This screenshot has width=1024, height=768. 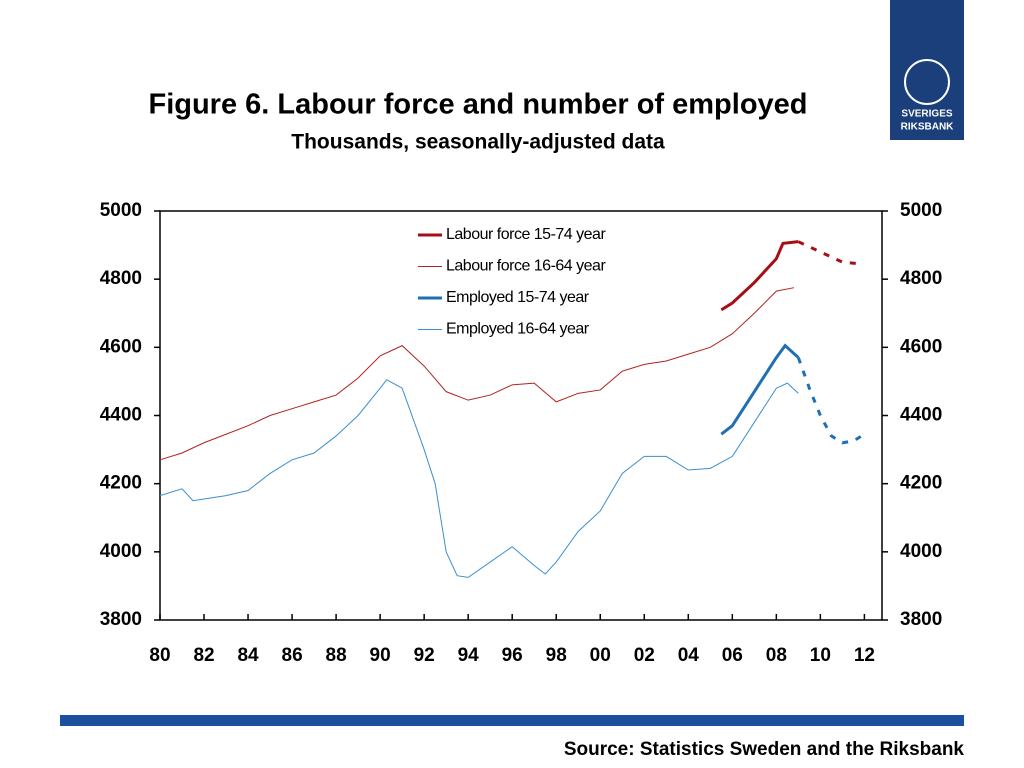 What do you see at coordinates (921, 415) in the screenshot?
I see `y2-tick-label: 4400` at bounding box center [921, 415].